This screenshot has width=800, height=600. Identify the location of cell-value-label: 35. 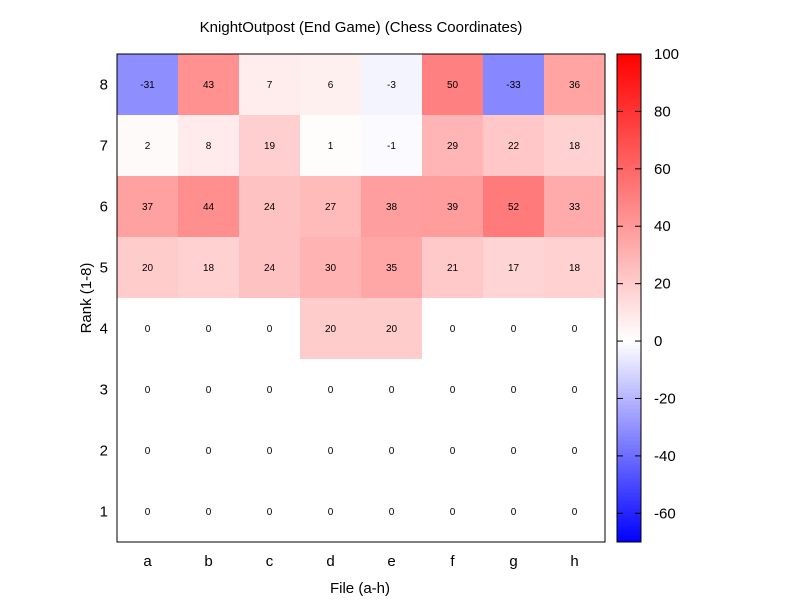
(392, 268).